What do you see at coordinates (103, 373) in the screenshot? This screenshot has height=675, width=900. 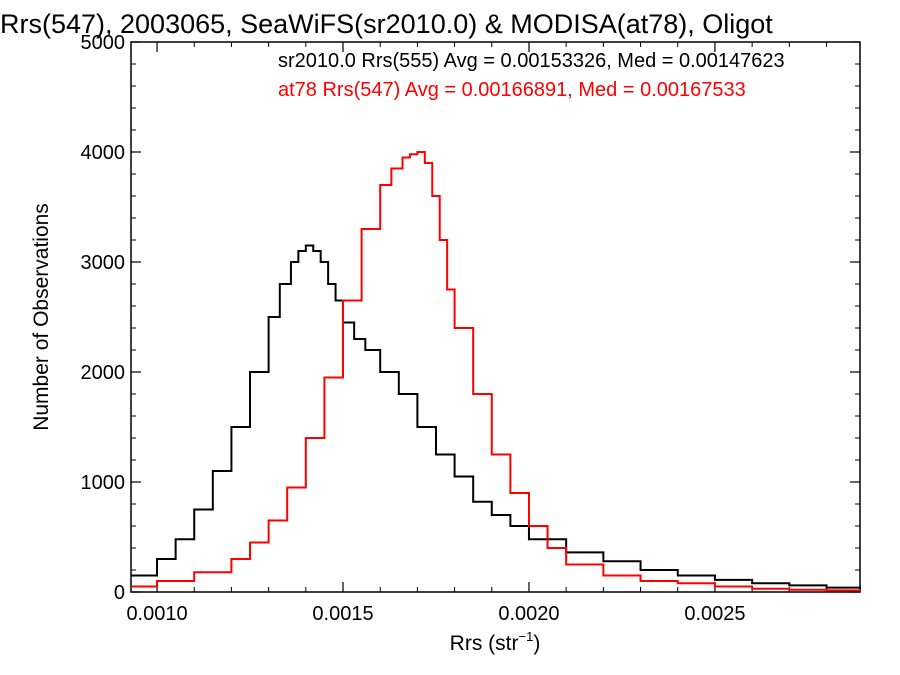 I see `y-tick-label: 2000` at bounding box center [103, 373].